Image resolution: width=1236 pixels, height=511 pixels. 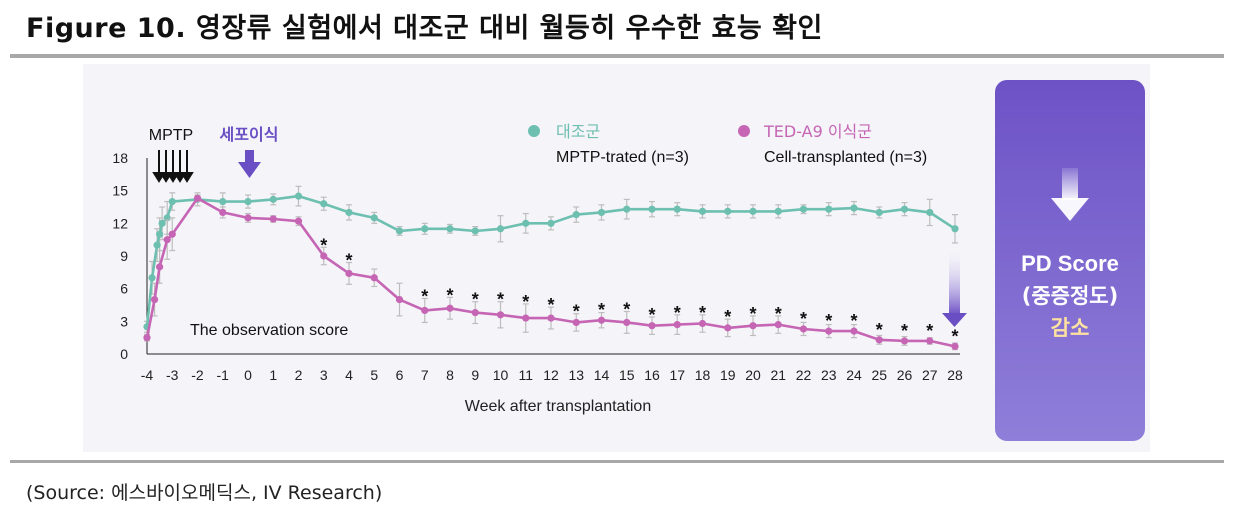 I want to click on x-tick-label: 25, so click(x=879, y=375).